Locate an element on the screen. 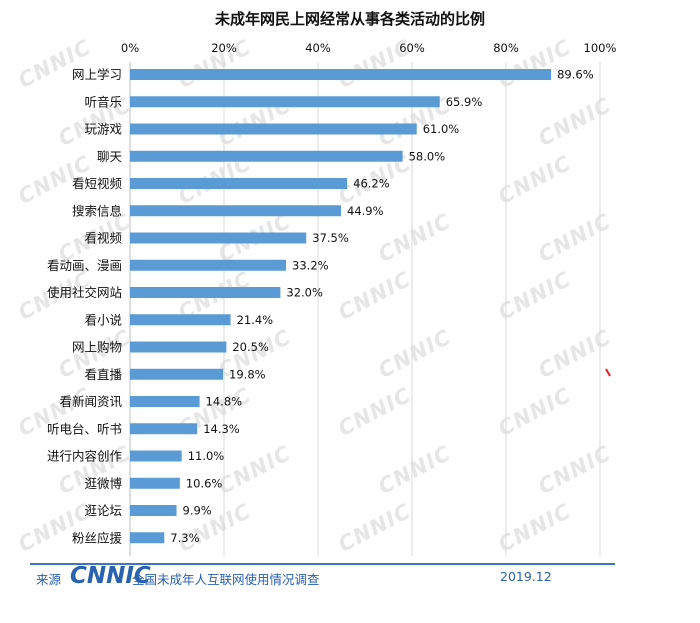 The image size is (700, 623). category-label: 粉丝应援 is located at coordinates (97, 537).